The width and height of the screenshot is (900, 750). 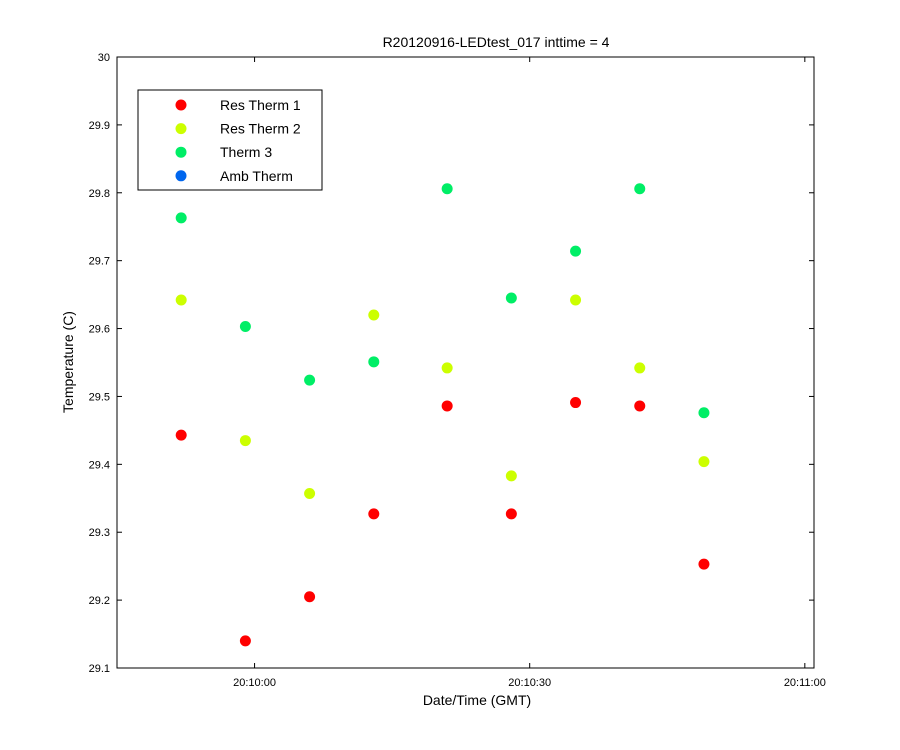 I want to click on x-axis-label: Date/Time (GMT), so click(x=477, y=700).